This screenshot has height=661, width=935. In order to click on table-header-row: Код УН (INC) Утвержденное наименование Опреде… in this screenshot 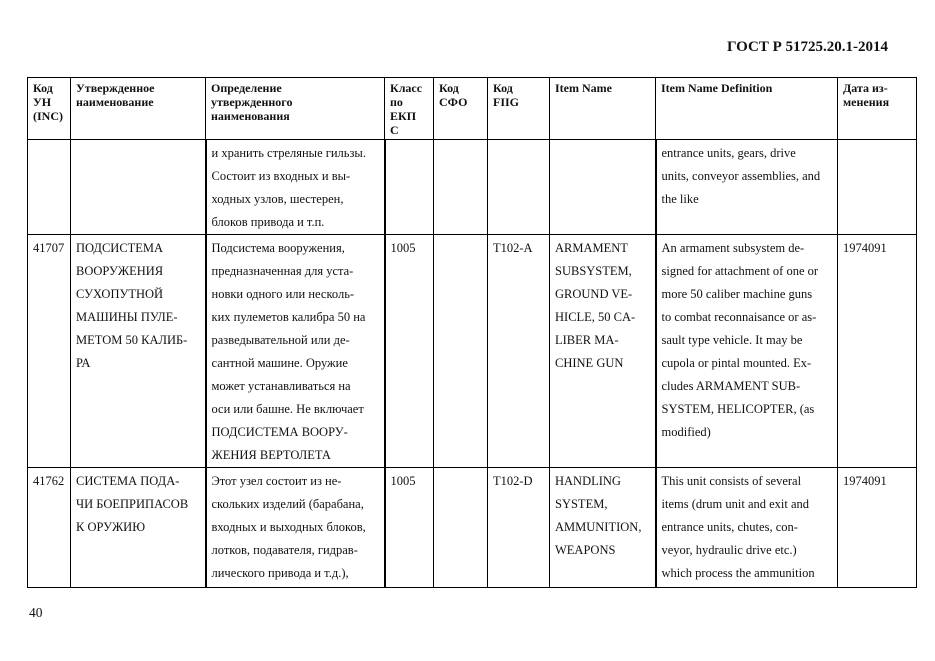, I will do `click(472, 108)`.